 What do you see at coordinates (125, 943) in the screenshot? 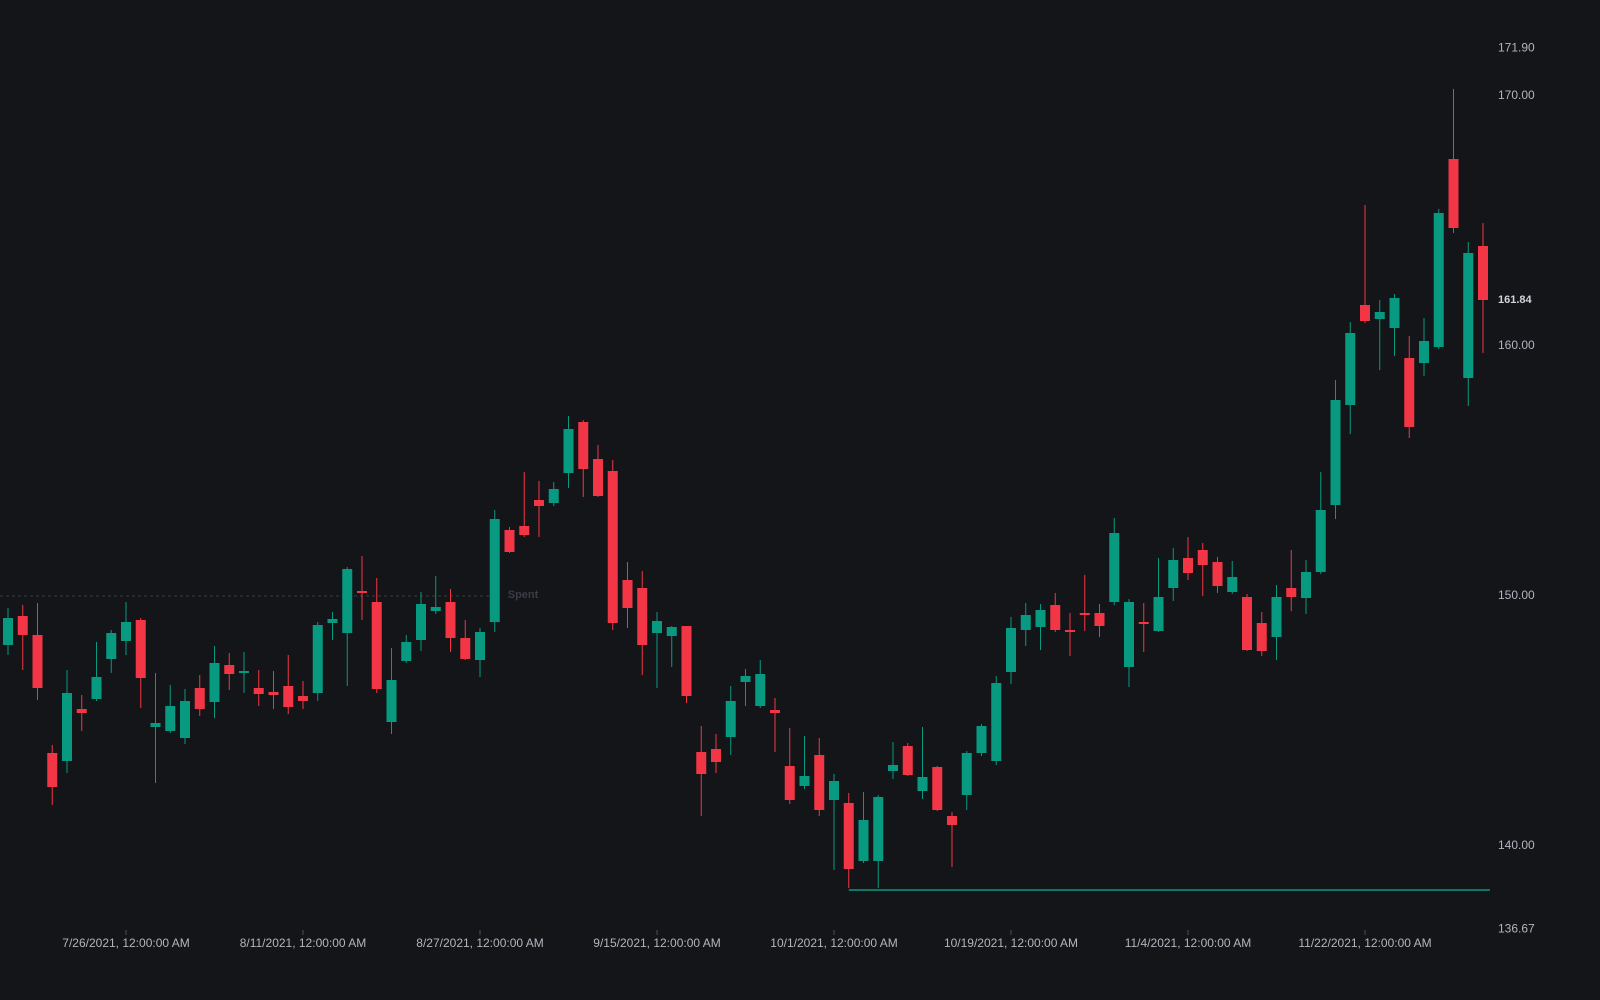
I see `x-tick-label: 7/26/2021, 12:00:00 AM` at bounding box center [125, 943].